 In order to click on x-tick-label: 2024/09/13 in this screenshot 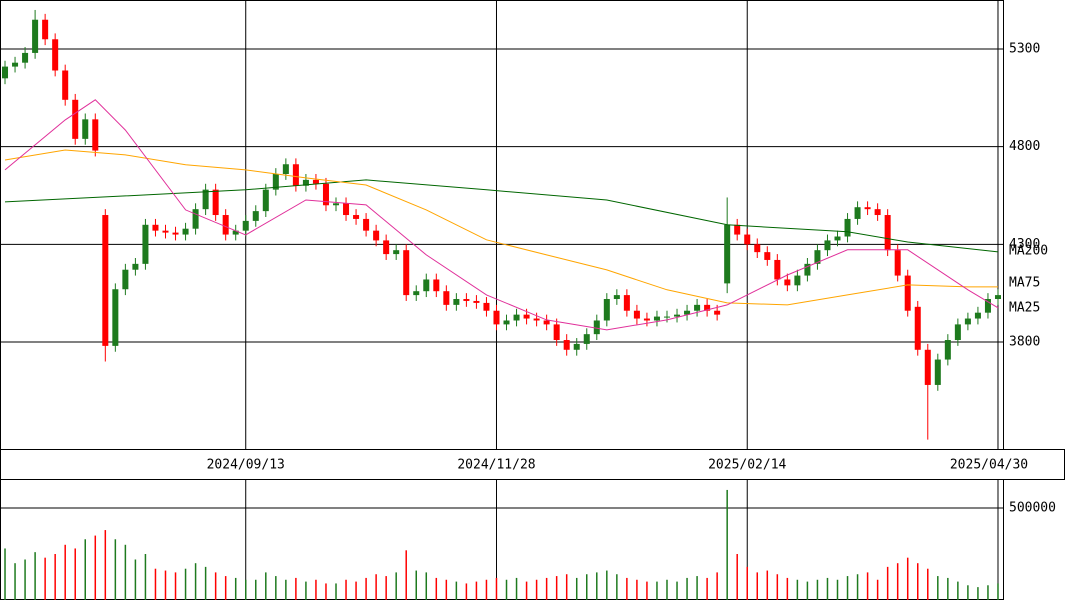, I will do `click(246, 465)`.